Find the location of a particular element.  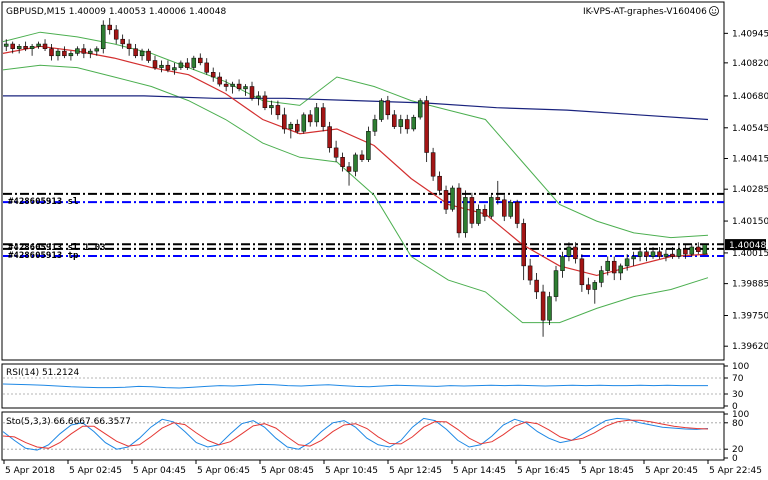

price-axis-label: 1.39620 is located at coordinates (750, 347).